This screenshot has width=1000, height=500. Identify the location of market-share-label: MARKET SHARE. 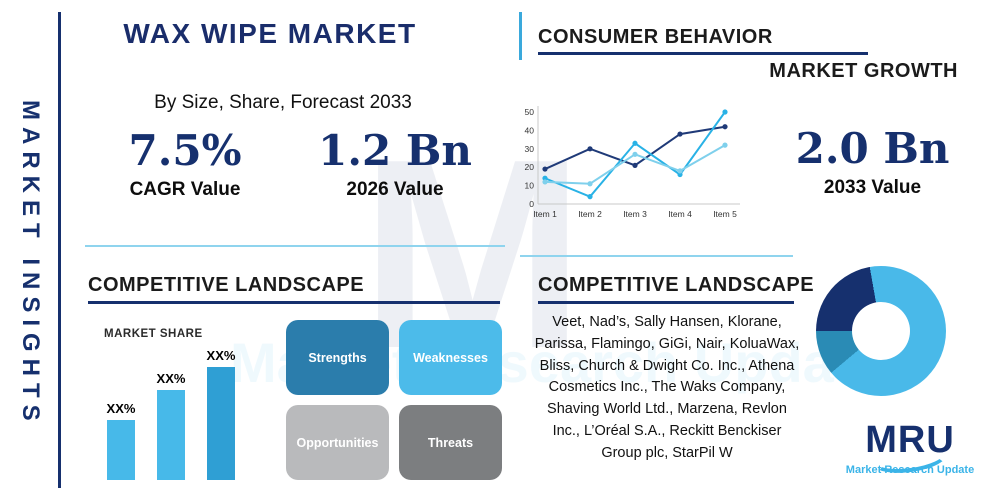
(153, 334).